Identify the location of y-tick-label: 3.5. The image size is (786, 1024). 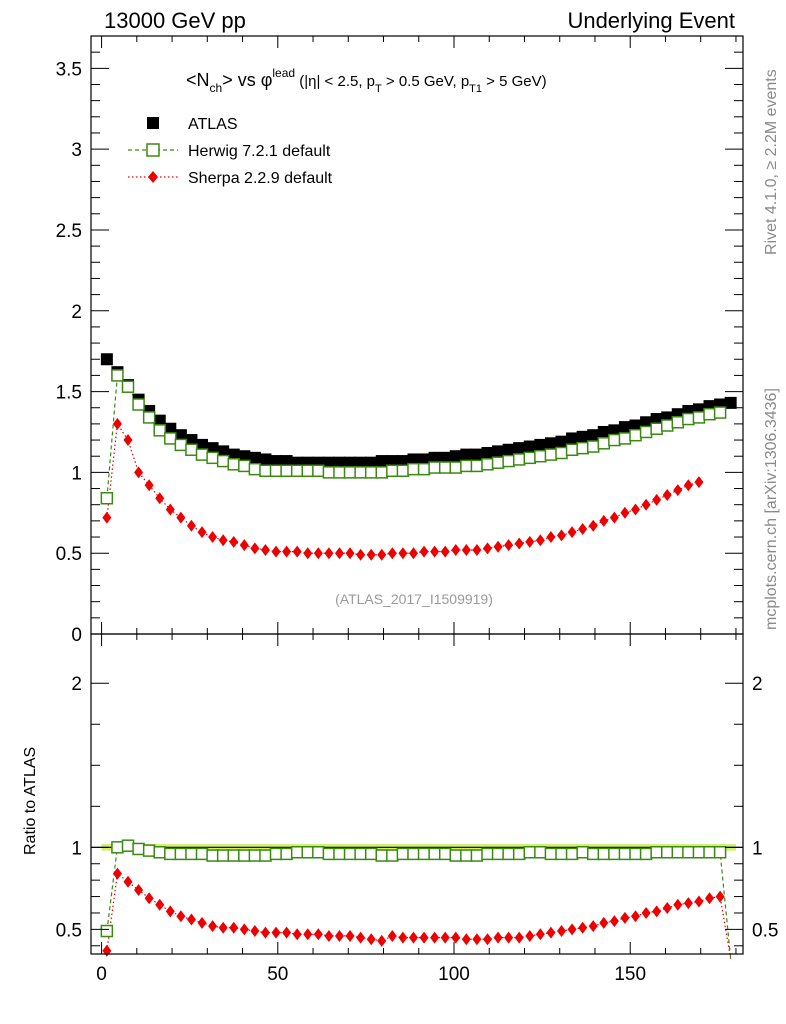
(69, 69).